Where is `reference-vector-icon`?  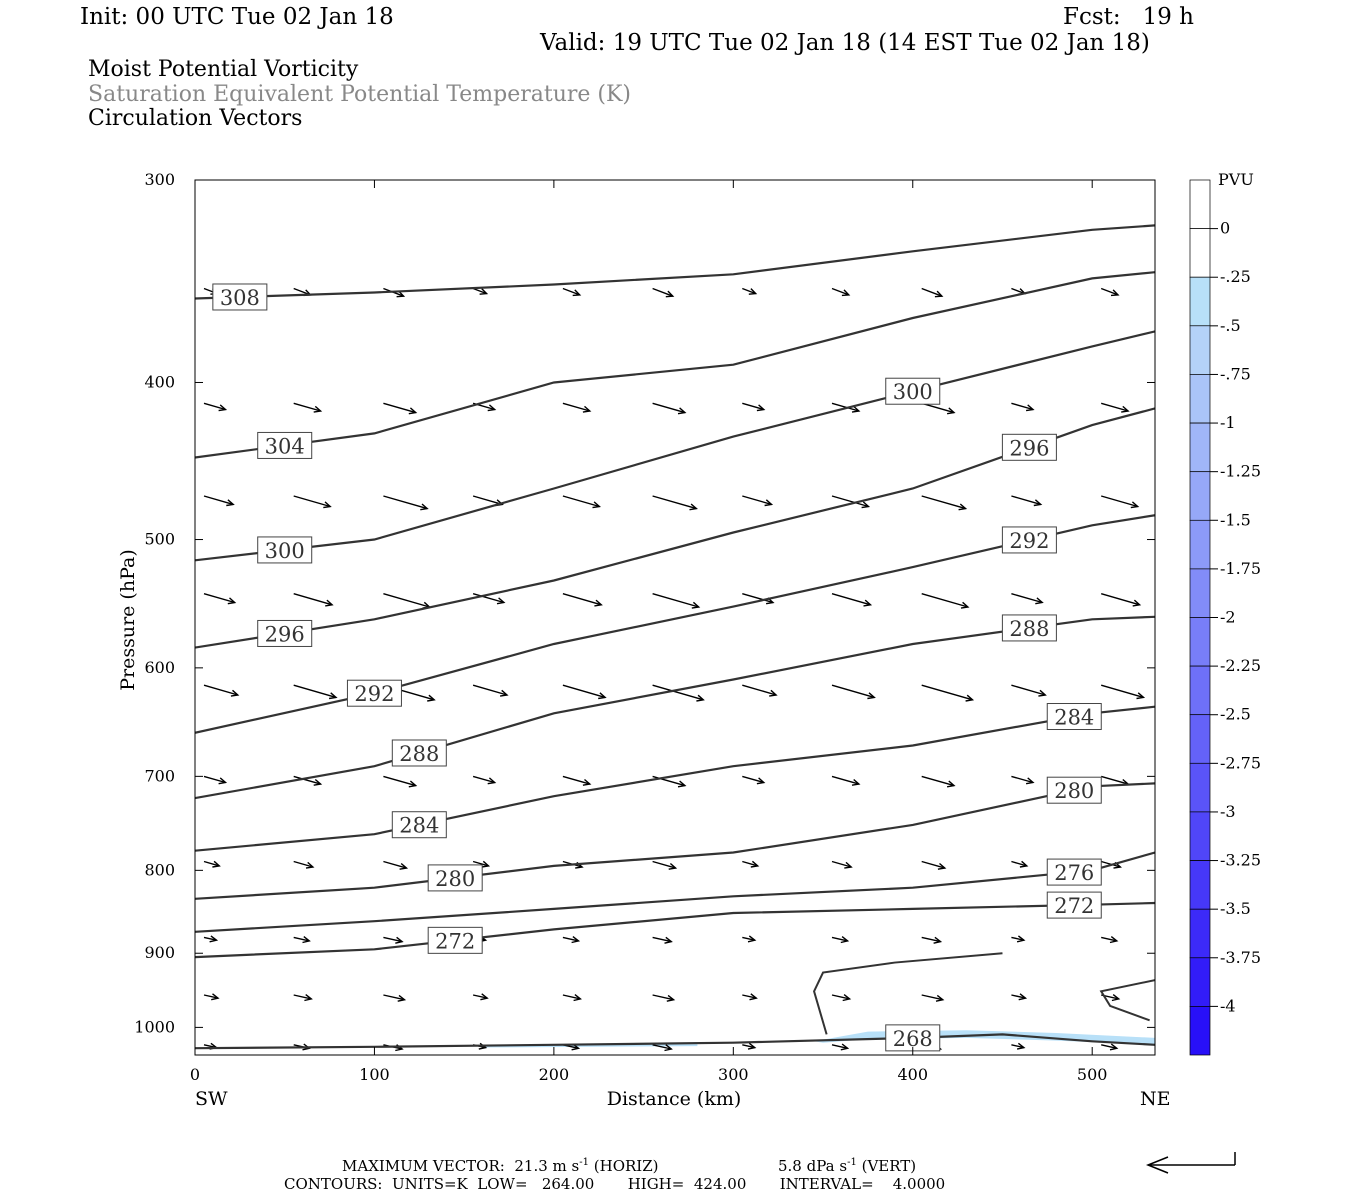 reference-vector-icon is located at coordinates (1190, 1163).